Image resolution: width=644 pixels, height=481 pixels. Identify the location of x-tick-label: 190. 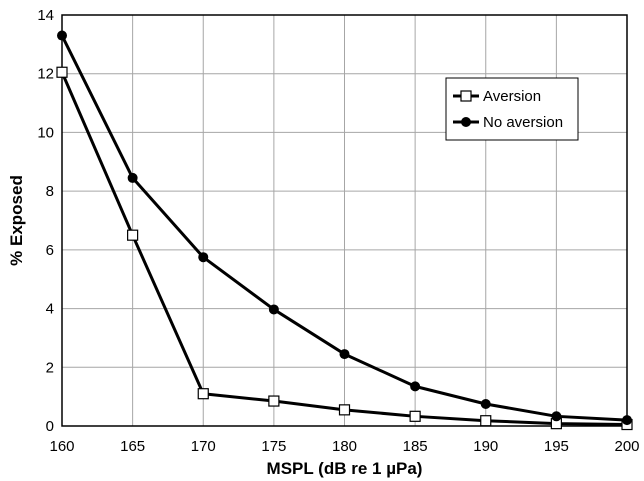
(485, 446).